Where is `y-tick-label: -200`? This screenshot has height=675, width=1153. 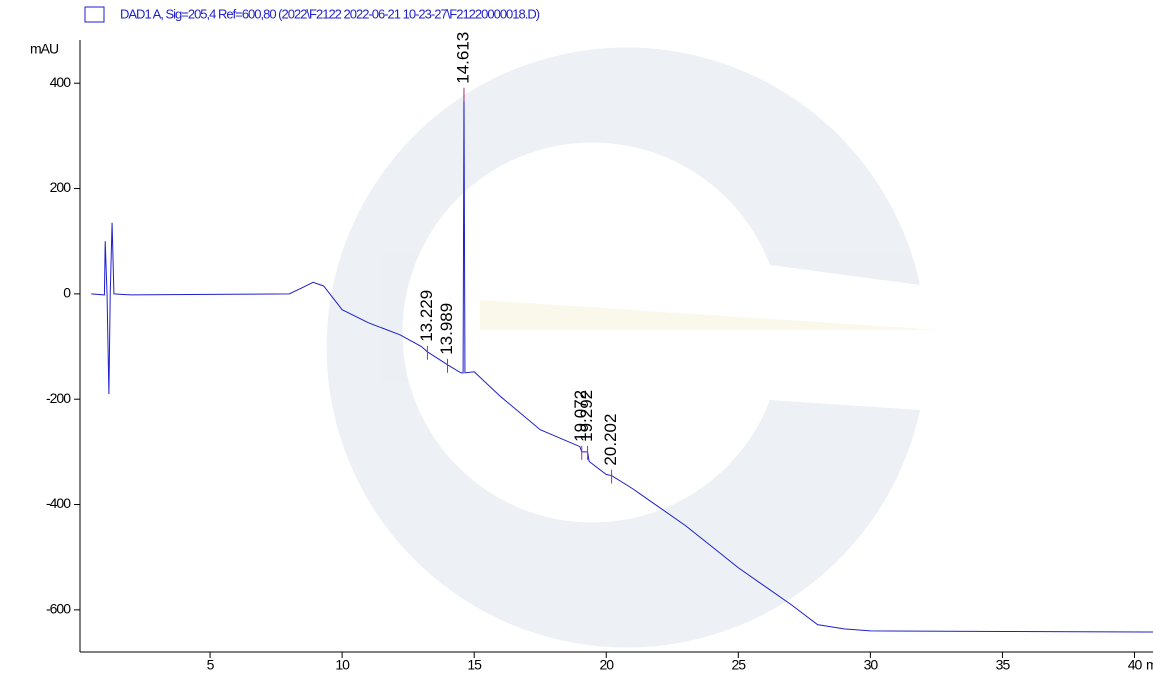
y-tick-label: -200 is located at coordinates (58, 398).